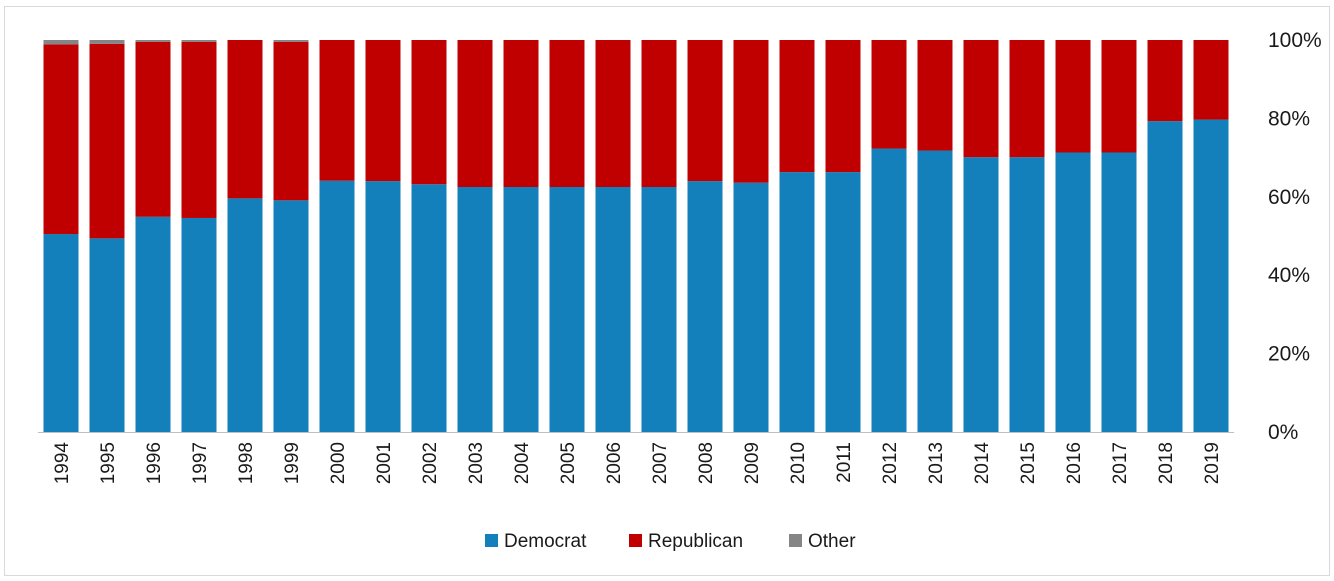  I want to click on bar-republican-2013, so click(935, 95).